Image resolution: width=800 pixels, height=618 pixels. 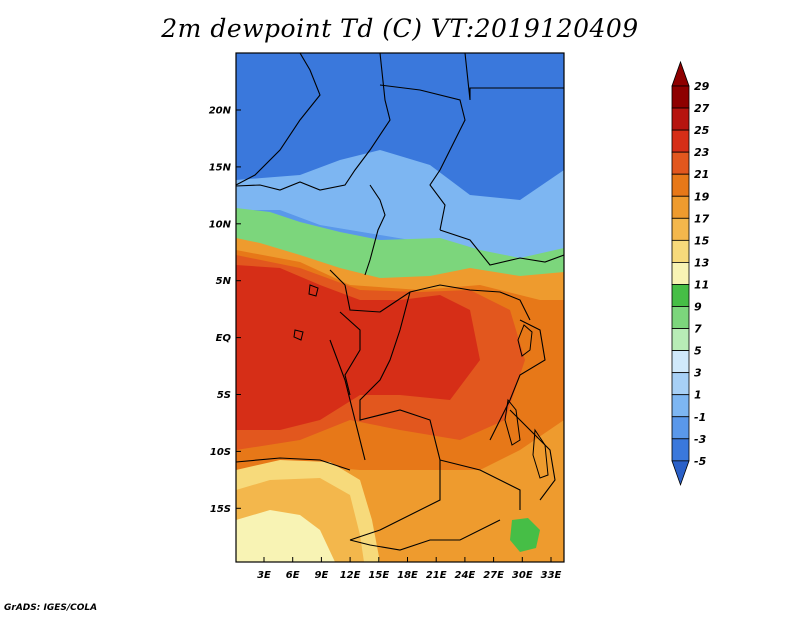 I want to click on lon-label: 12E, so click(x=350, y=575).